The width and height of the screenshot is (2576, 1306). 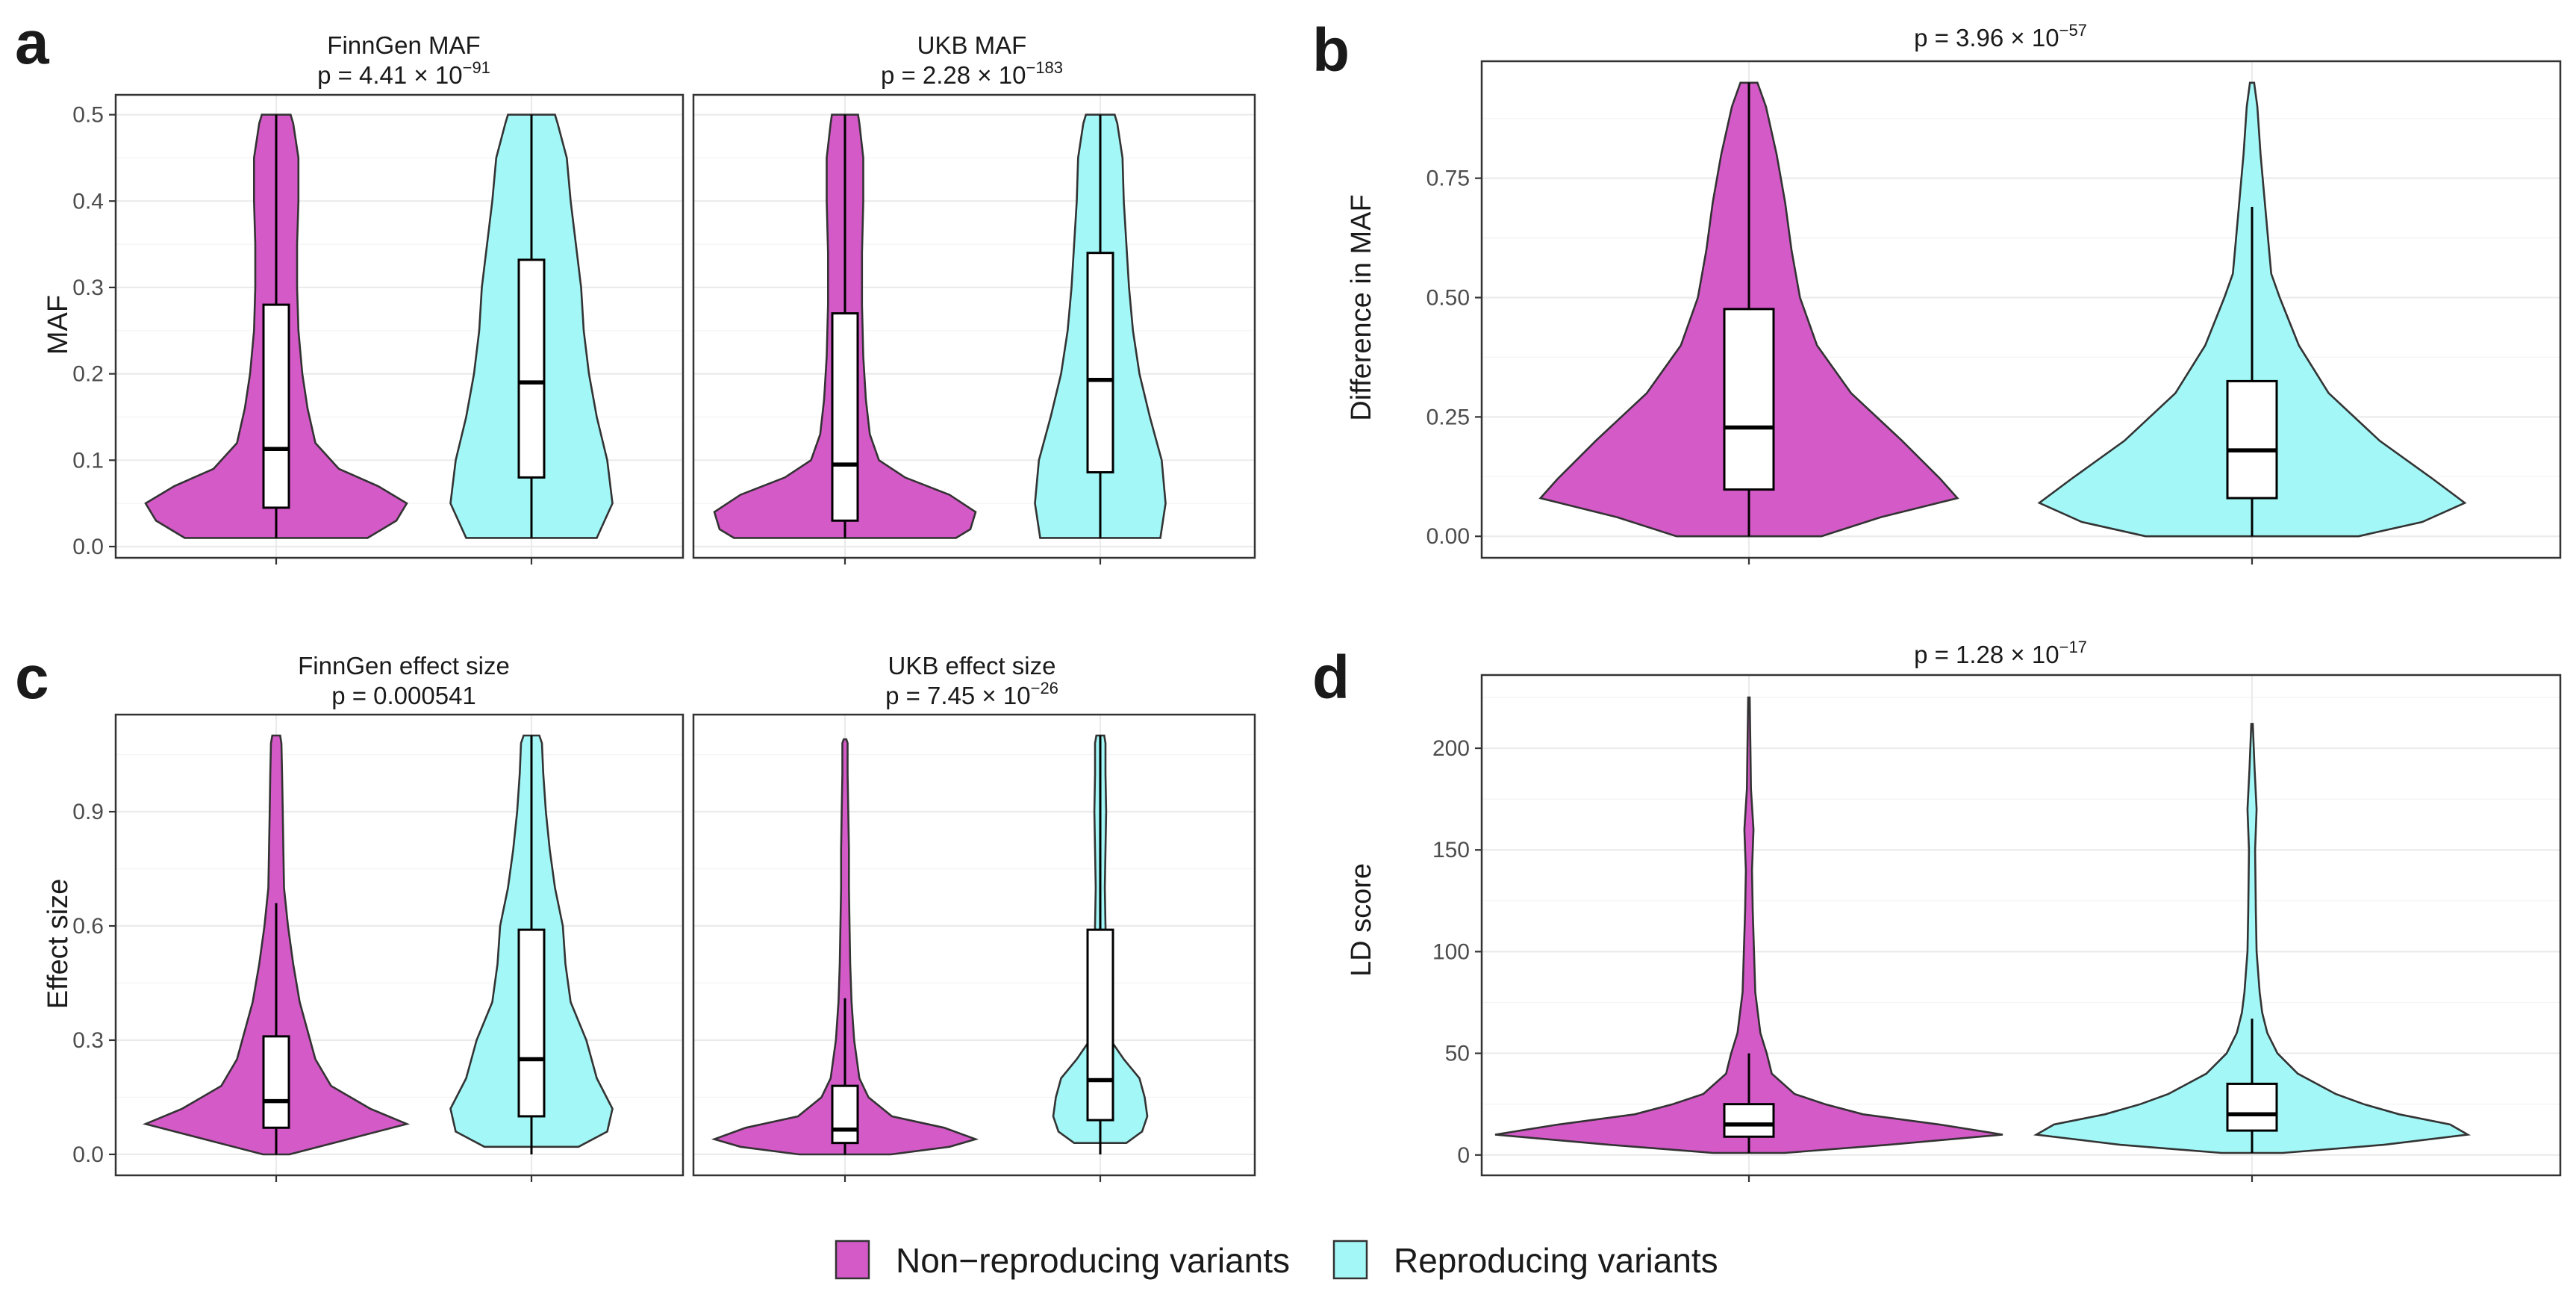 I want to click on y-tick-label: 0.5, so click(x=88, y=115).